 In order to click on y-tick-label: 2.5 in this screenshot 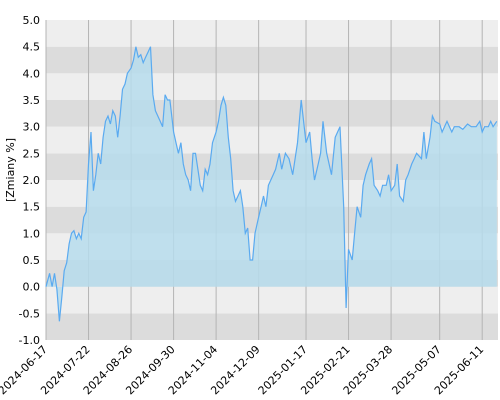, I will do `click(32, 153)`.